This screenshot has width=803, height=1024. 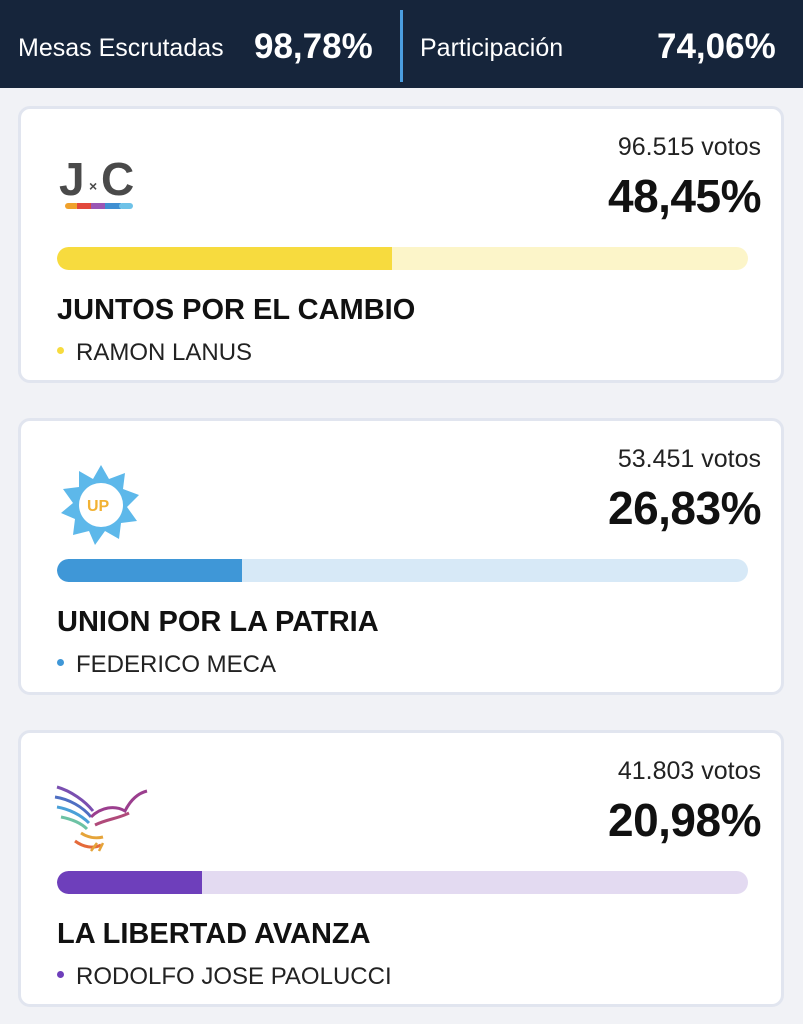 I want to click on candidate-label: FEDERICO MECA, so click(x=176, y=664).